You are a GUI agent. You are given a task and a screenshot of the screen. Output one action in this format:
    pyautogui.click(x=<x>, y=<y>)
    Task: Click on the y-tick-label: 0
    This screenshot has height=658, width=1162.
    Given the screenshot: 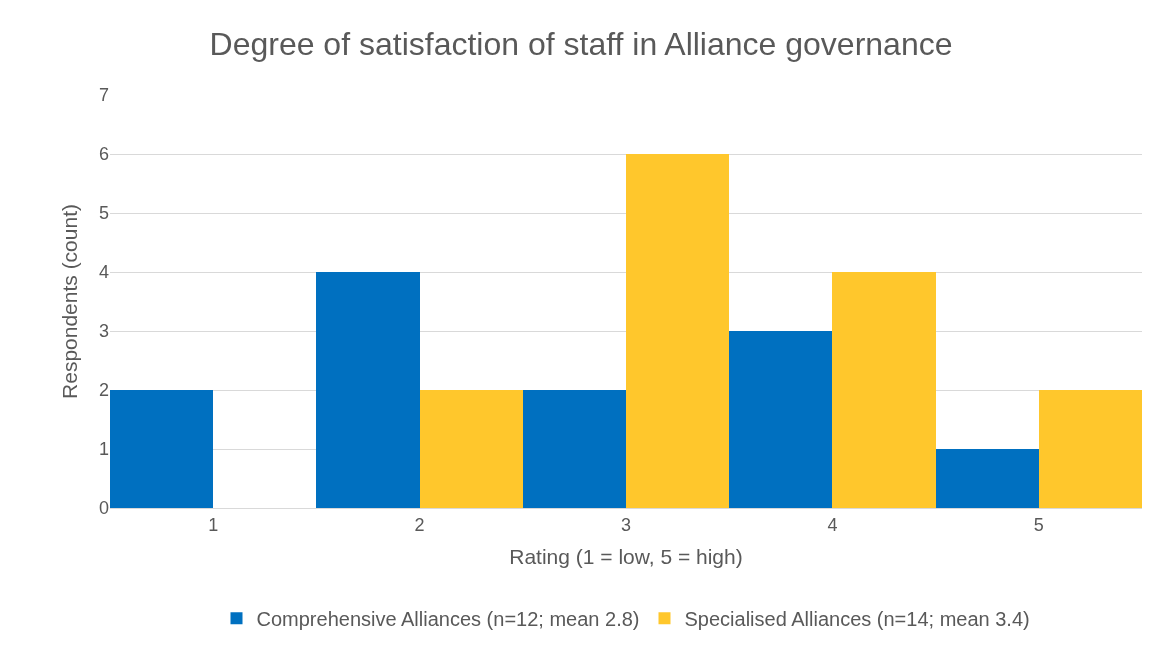 What is the action you would take?
    pyautogui.click(x=103, y=508)
    